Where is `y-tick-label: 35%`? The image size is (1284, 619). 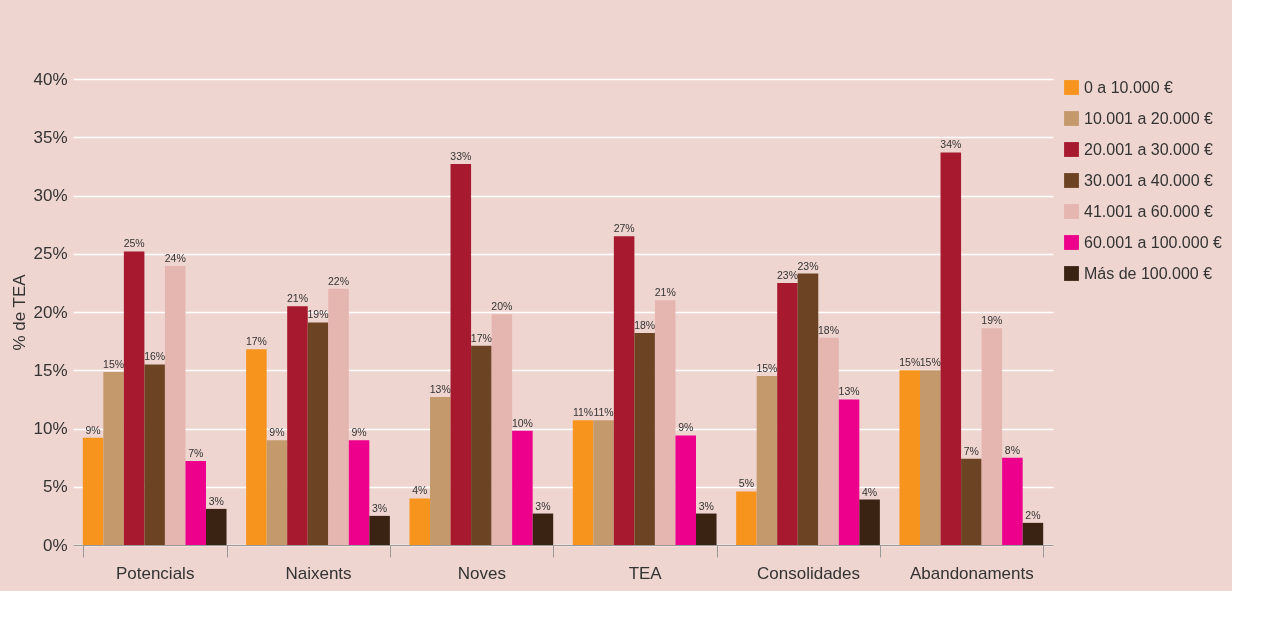
y-tick-label: 35% is located at coordinates (50, 137).